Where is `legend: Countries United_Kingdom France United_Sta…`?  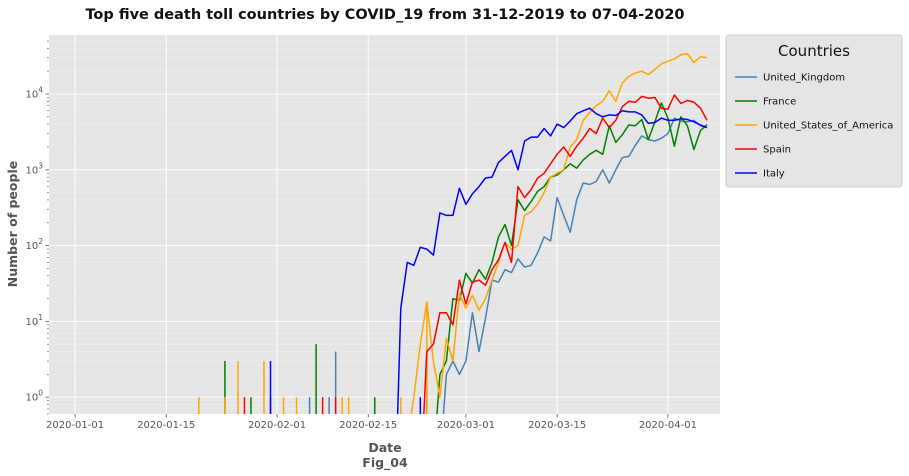 legend: Countries United_Kingdom France United_Sta… is located at coordinates (814, 111).